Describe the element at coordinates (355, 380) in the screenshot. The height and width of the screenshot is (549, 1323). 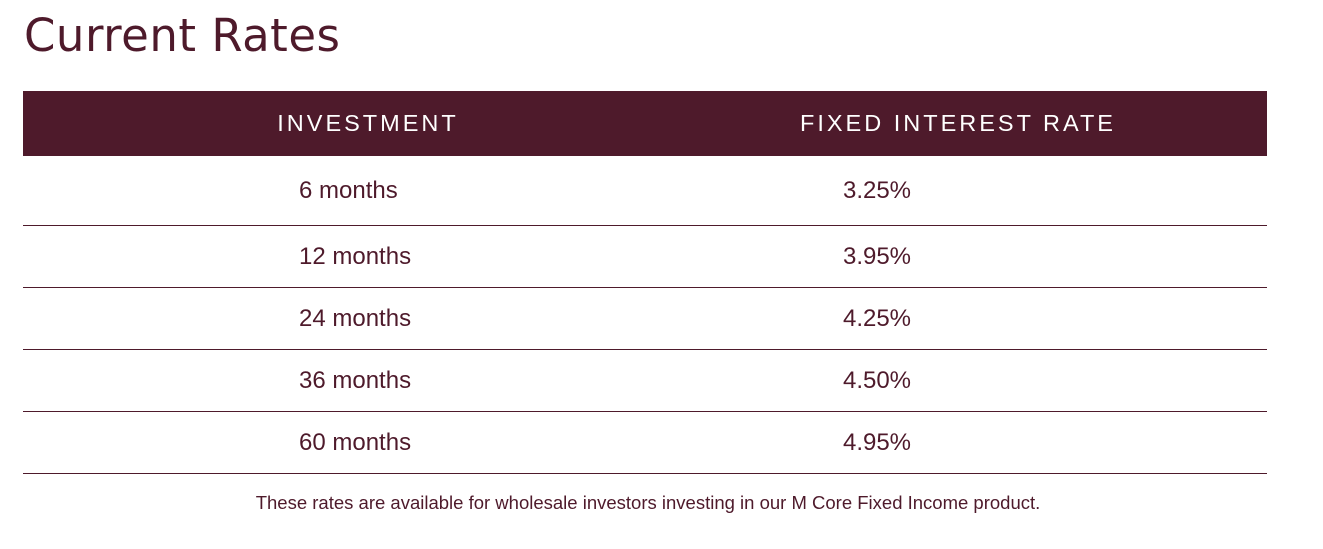
I see `investment-term-cell: 36 months` at that location.